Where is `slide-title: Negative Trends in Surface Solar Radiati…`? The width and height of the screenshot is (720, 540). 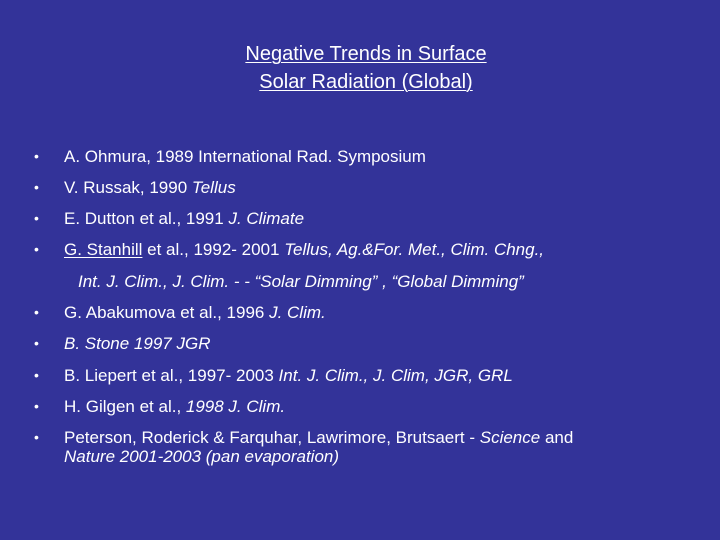 slide-title: Negative Trends in Surface Solar Radiati… is located at coordinates (360, 68).